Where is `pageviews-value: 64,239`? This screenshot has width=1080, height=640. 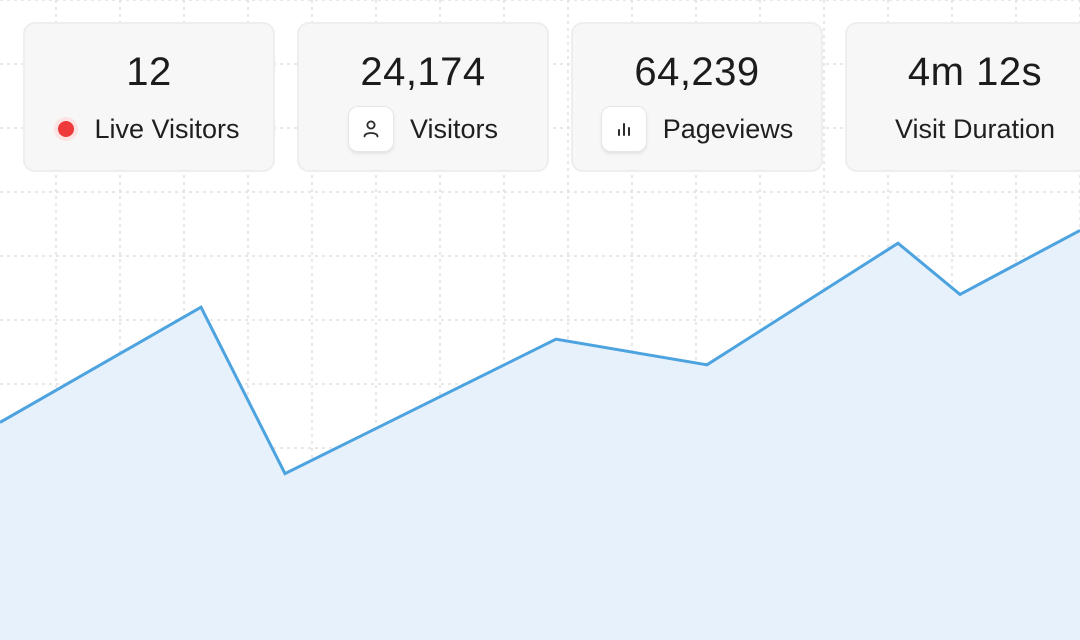
pageviews-value: 64,239 is located at coordinates (697, 72).